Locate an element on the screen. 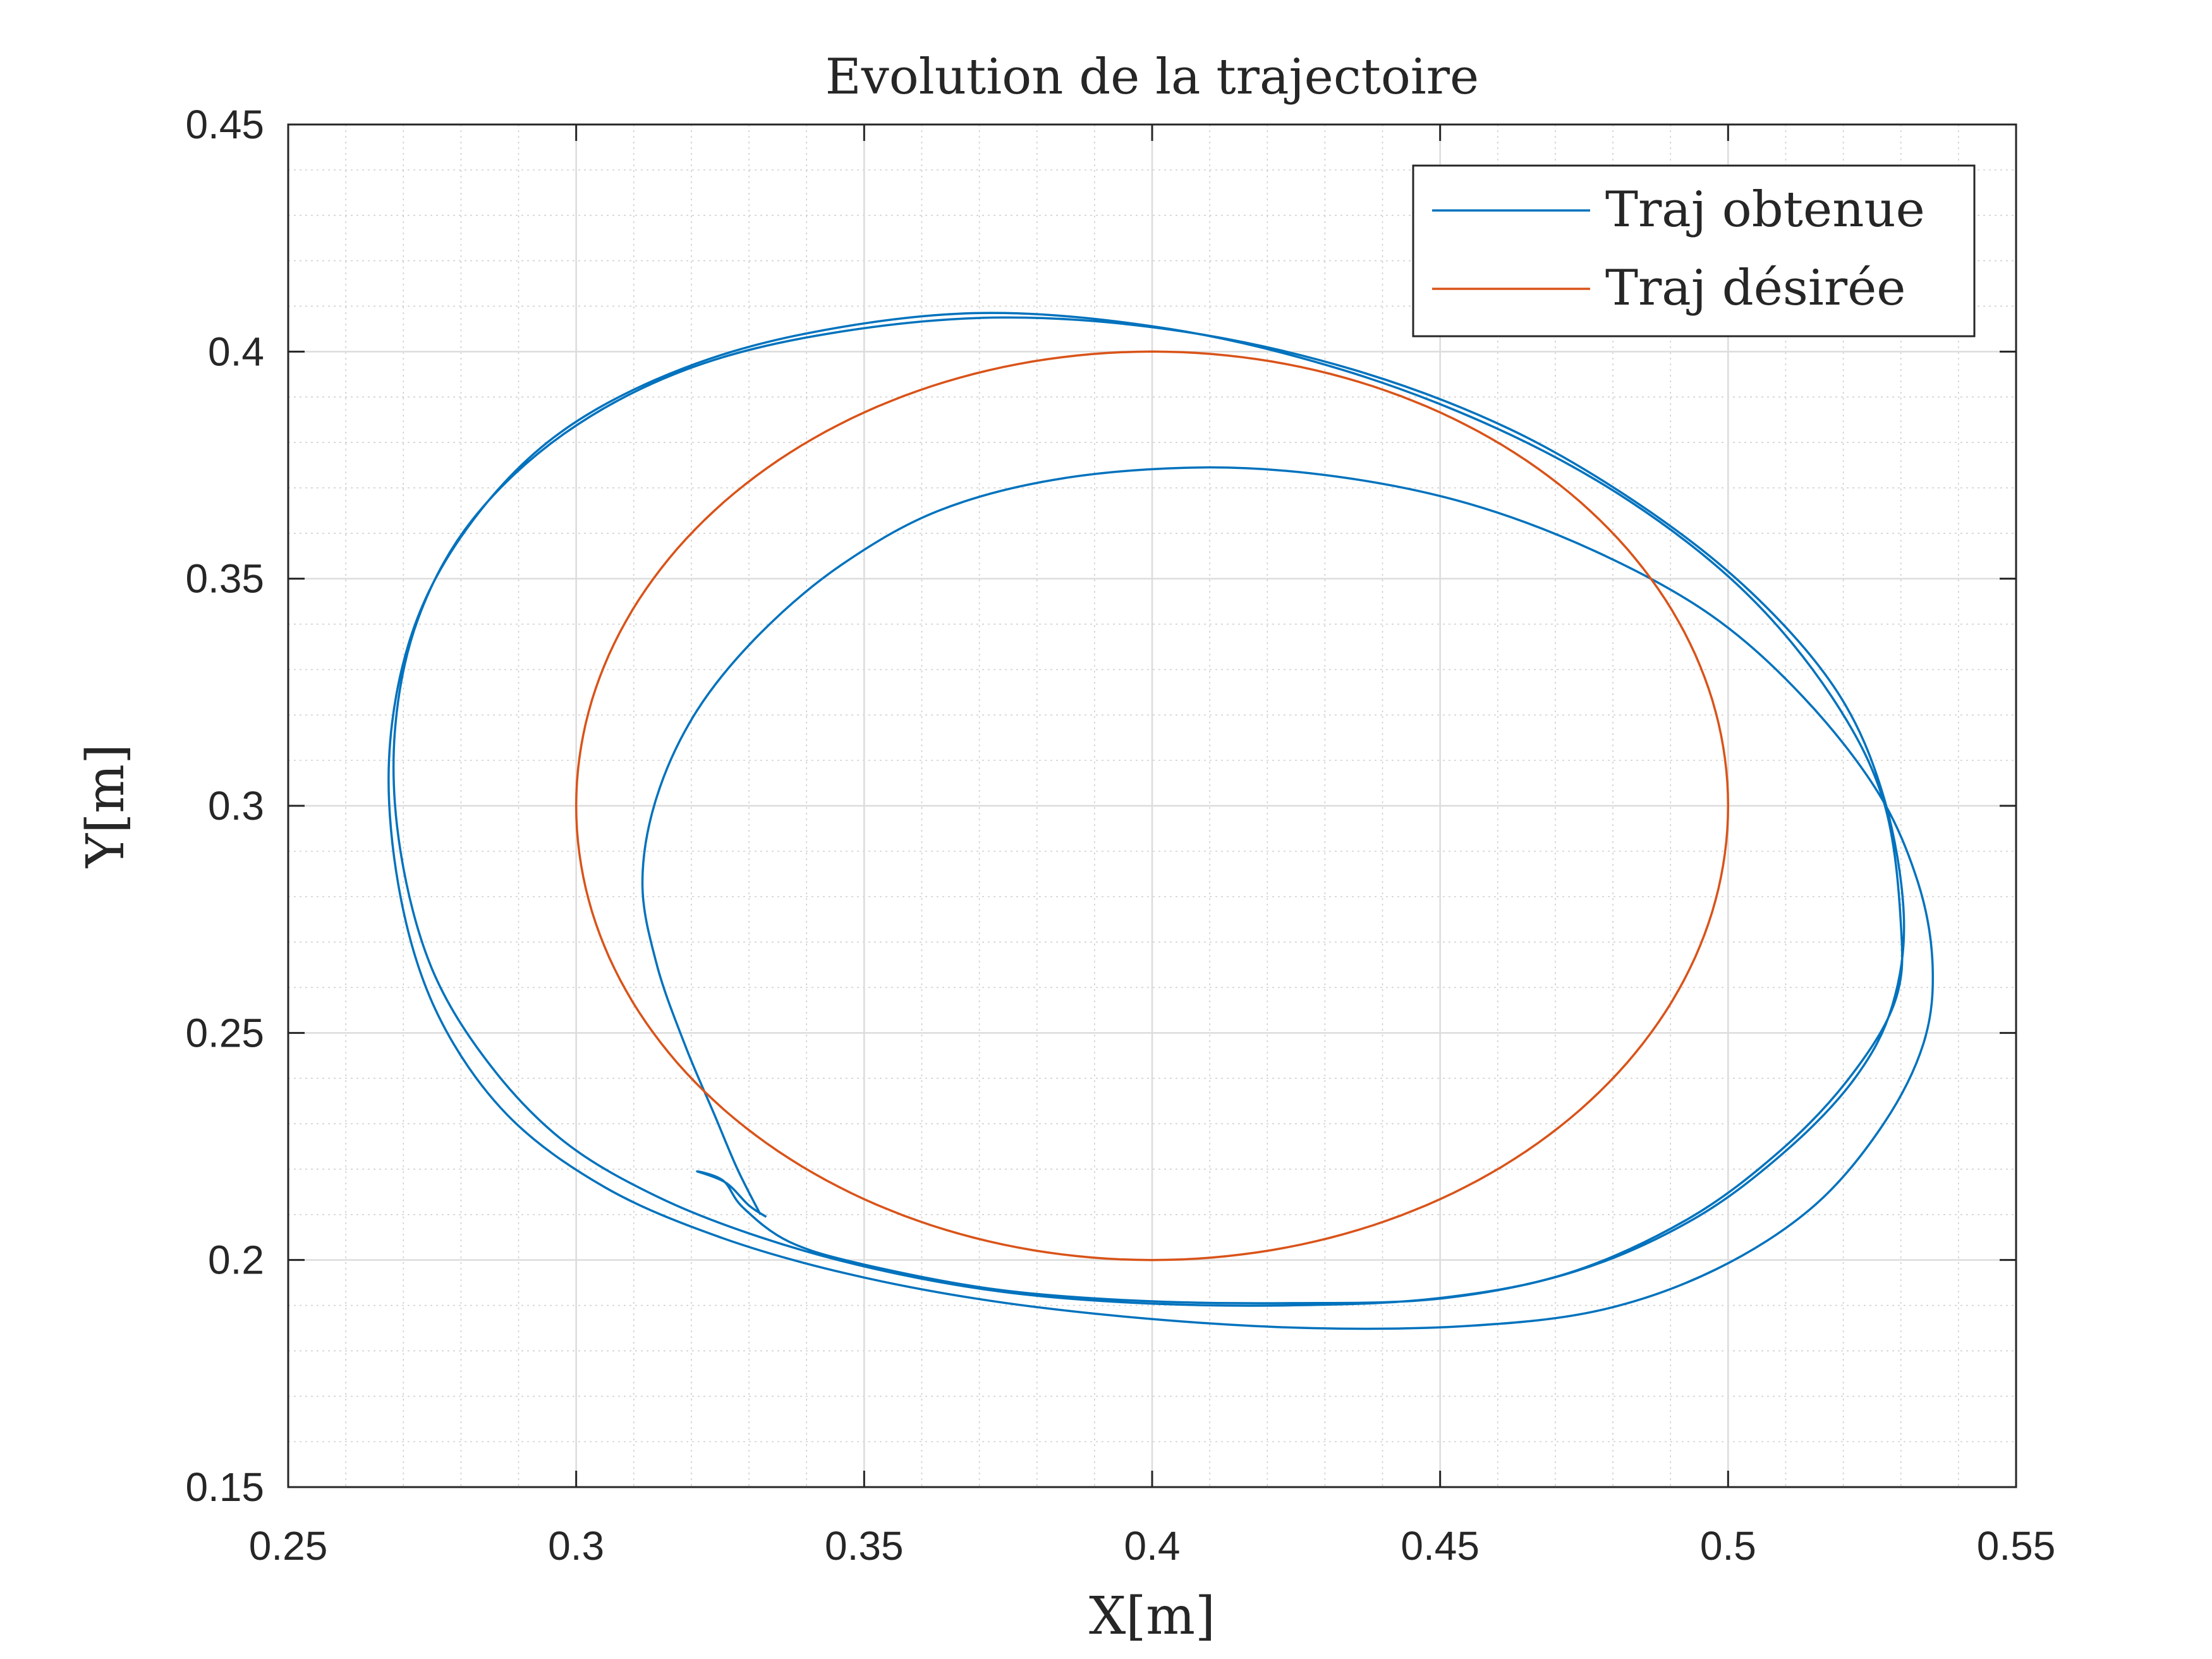 Image resolution: width=2212 pixels, height=1659 pixels. x-tick-label: 0.4 is located at coordinates (1152, 1546).